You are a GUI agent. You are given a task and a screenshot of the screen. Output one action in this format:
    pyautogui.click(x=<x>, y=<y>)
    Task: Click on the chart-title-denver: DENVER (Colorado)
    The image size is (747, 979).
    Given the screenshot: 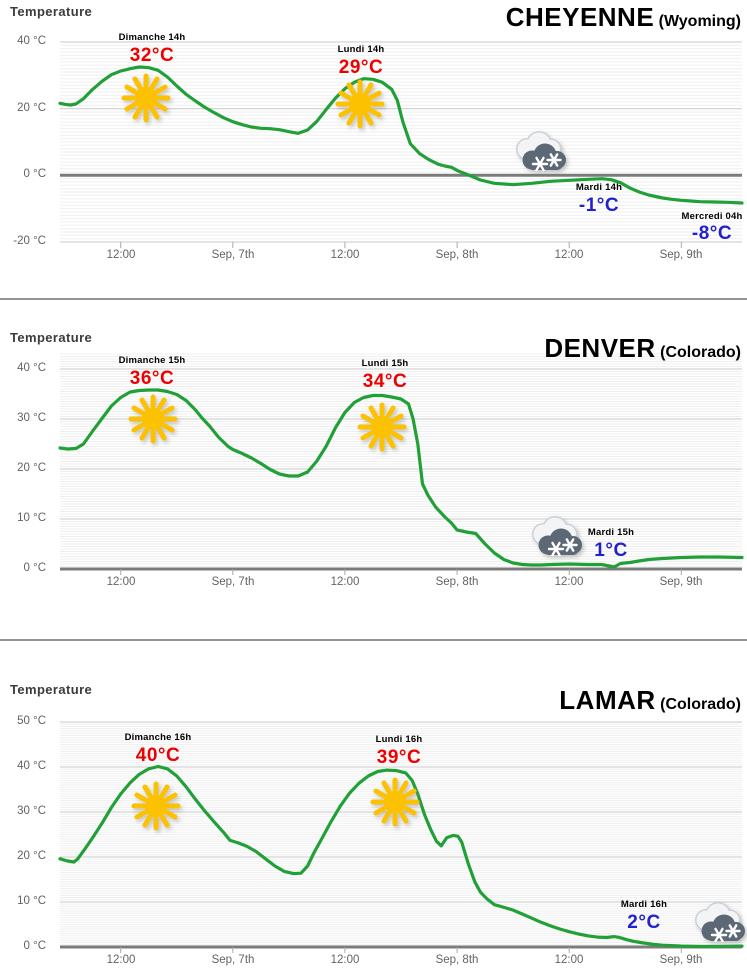 What is the action you would take?
    pyautogui.click(x=642, y=348)
    